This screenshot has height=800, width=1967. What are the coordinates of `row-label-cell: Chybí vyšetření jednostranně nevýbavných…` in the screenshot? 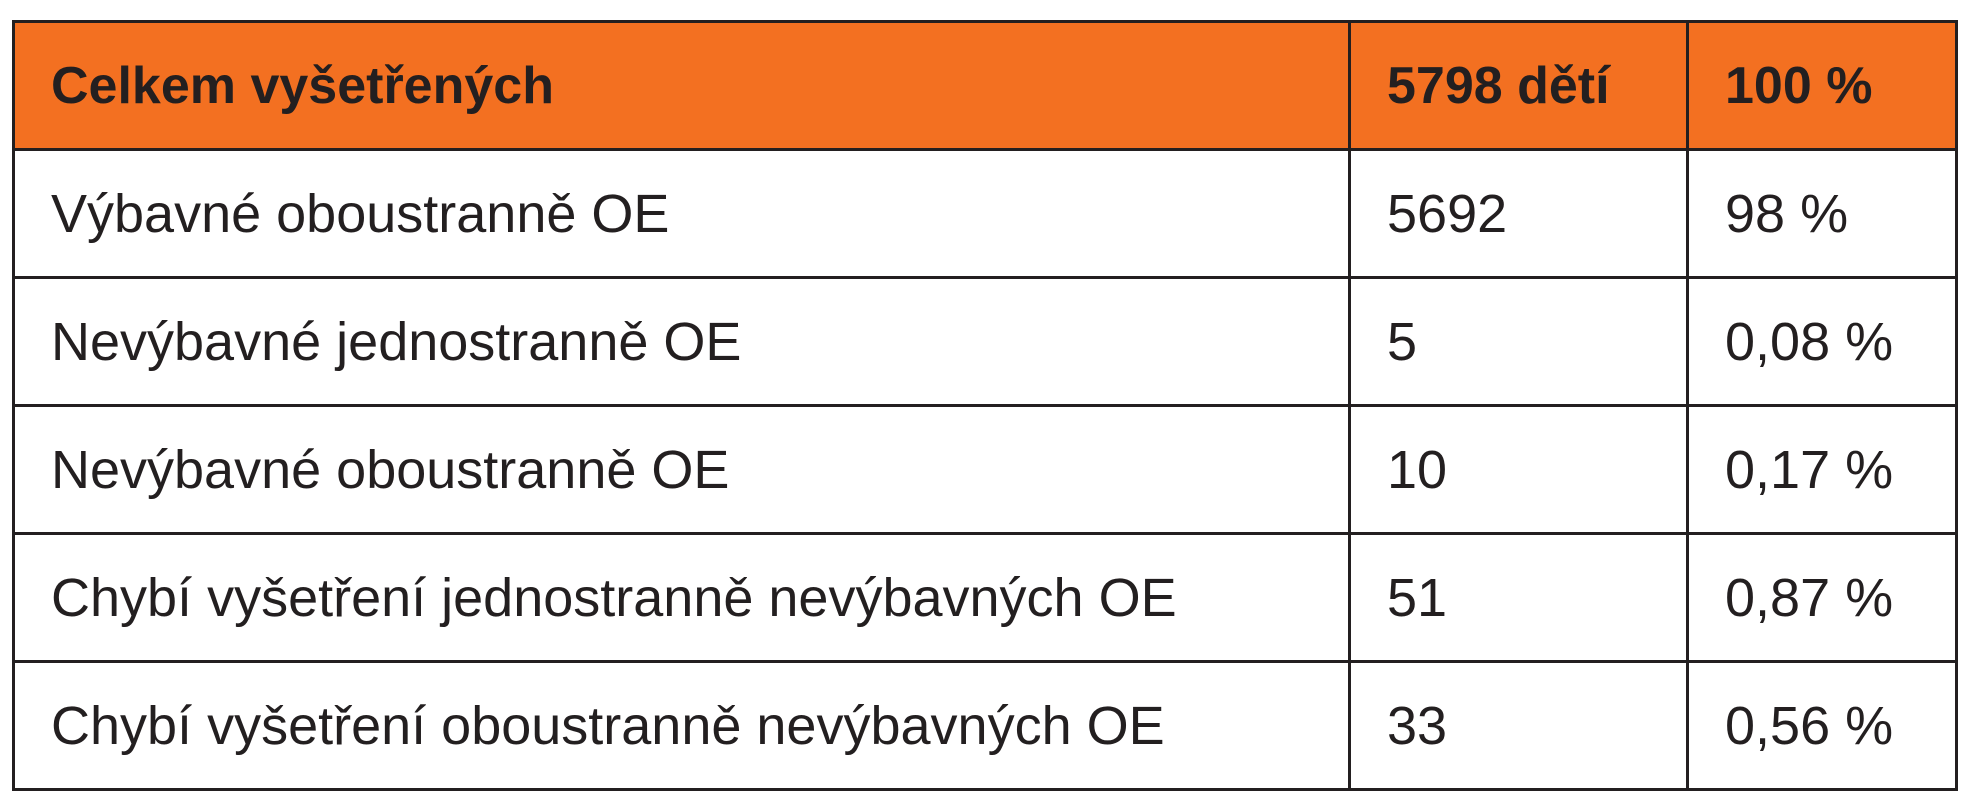 It's located at (681, 597).